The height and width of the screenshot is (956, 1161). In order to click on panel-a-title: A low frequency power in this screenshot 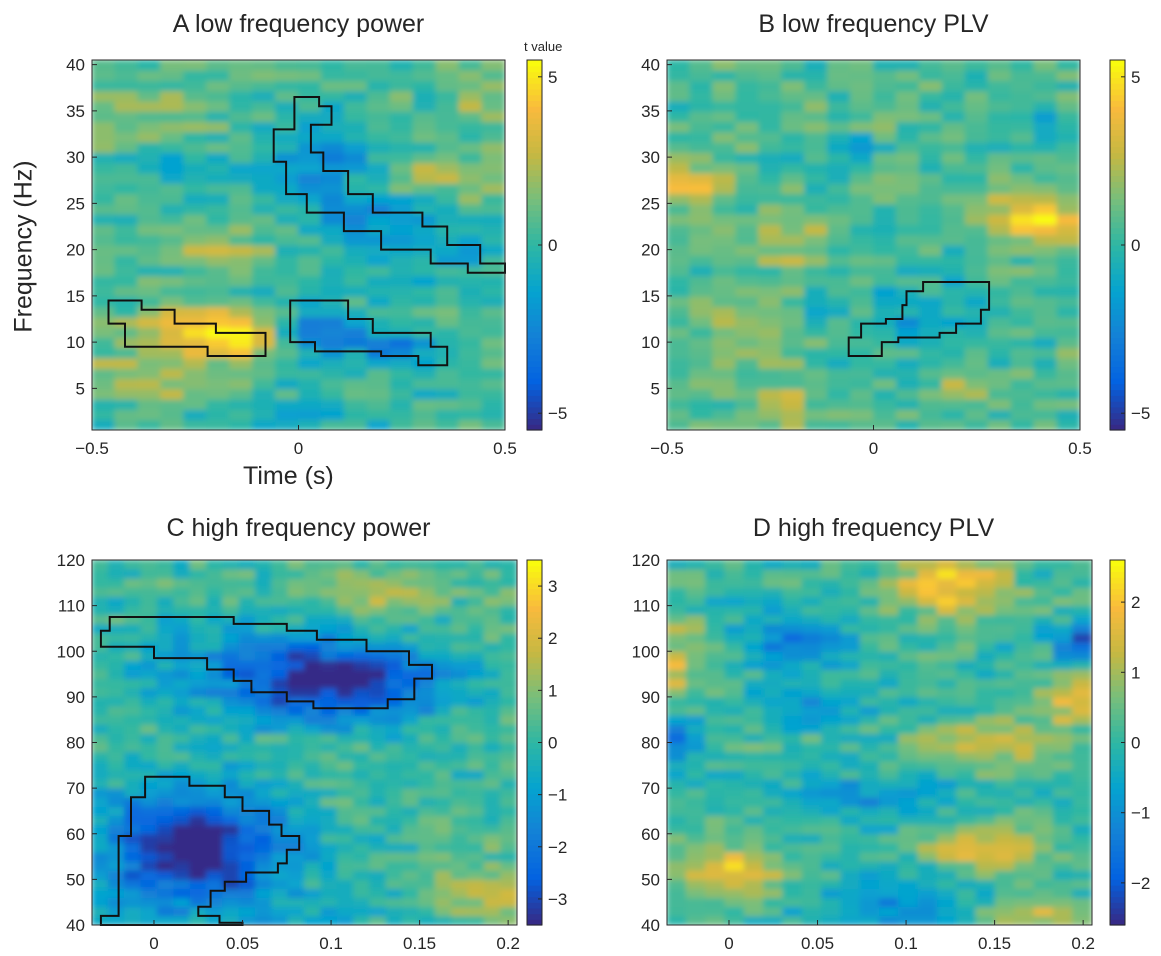, I will do `click(298, 24)`.